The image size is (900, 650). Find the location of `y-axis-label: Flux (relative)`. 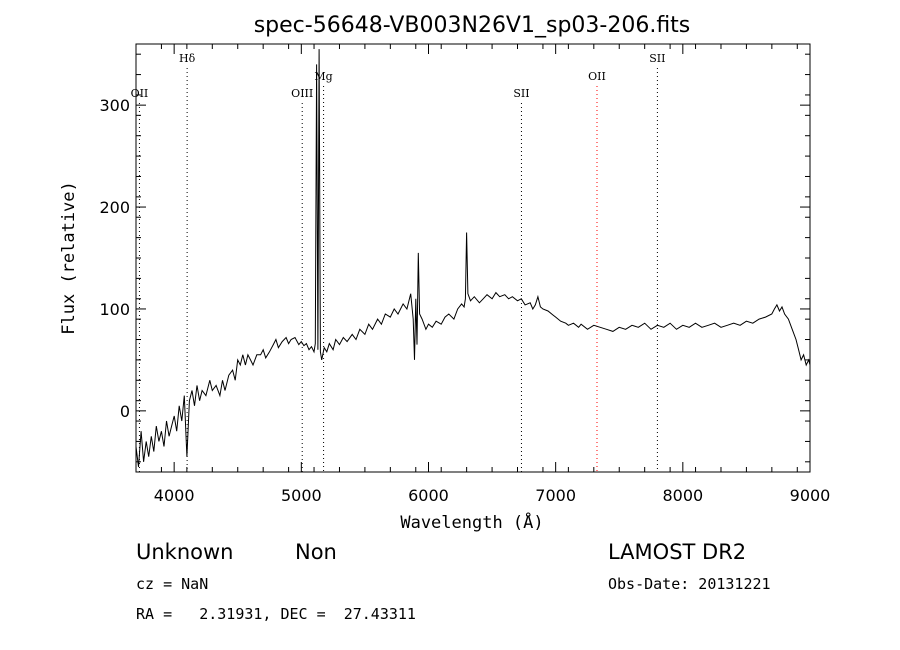

y-axis-label: Flux (relative) is located at coordinates (69, 258).